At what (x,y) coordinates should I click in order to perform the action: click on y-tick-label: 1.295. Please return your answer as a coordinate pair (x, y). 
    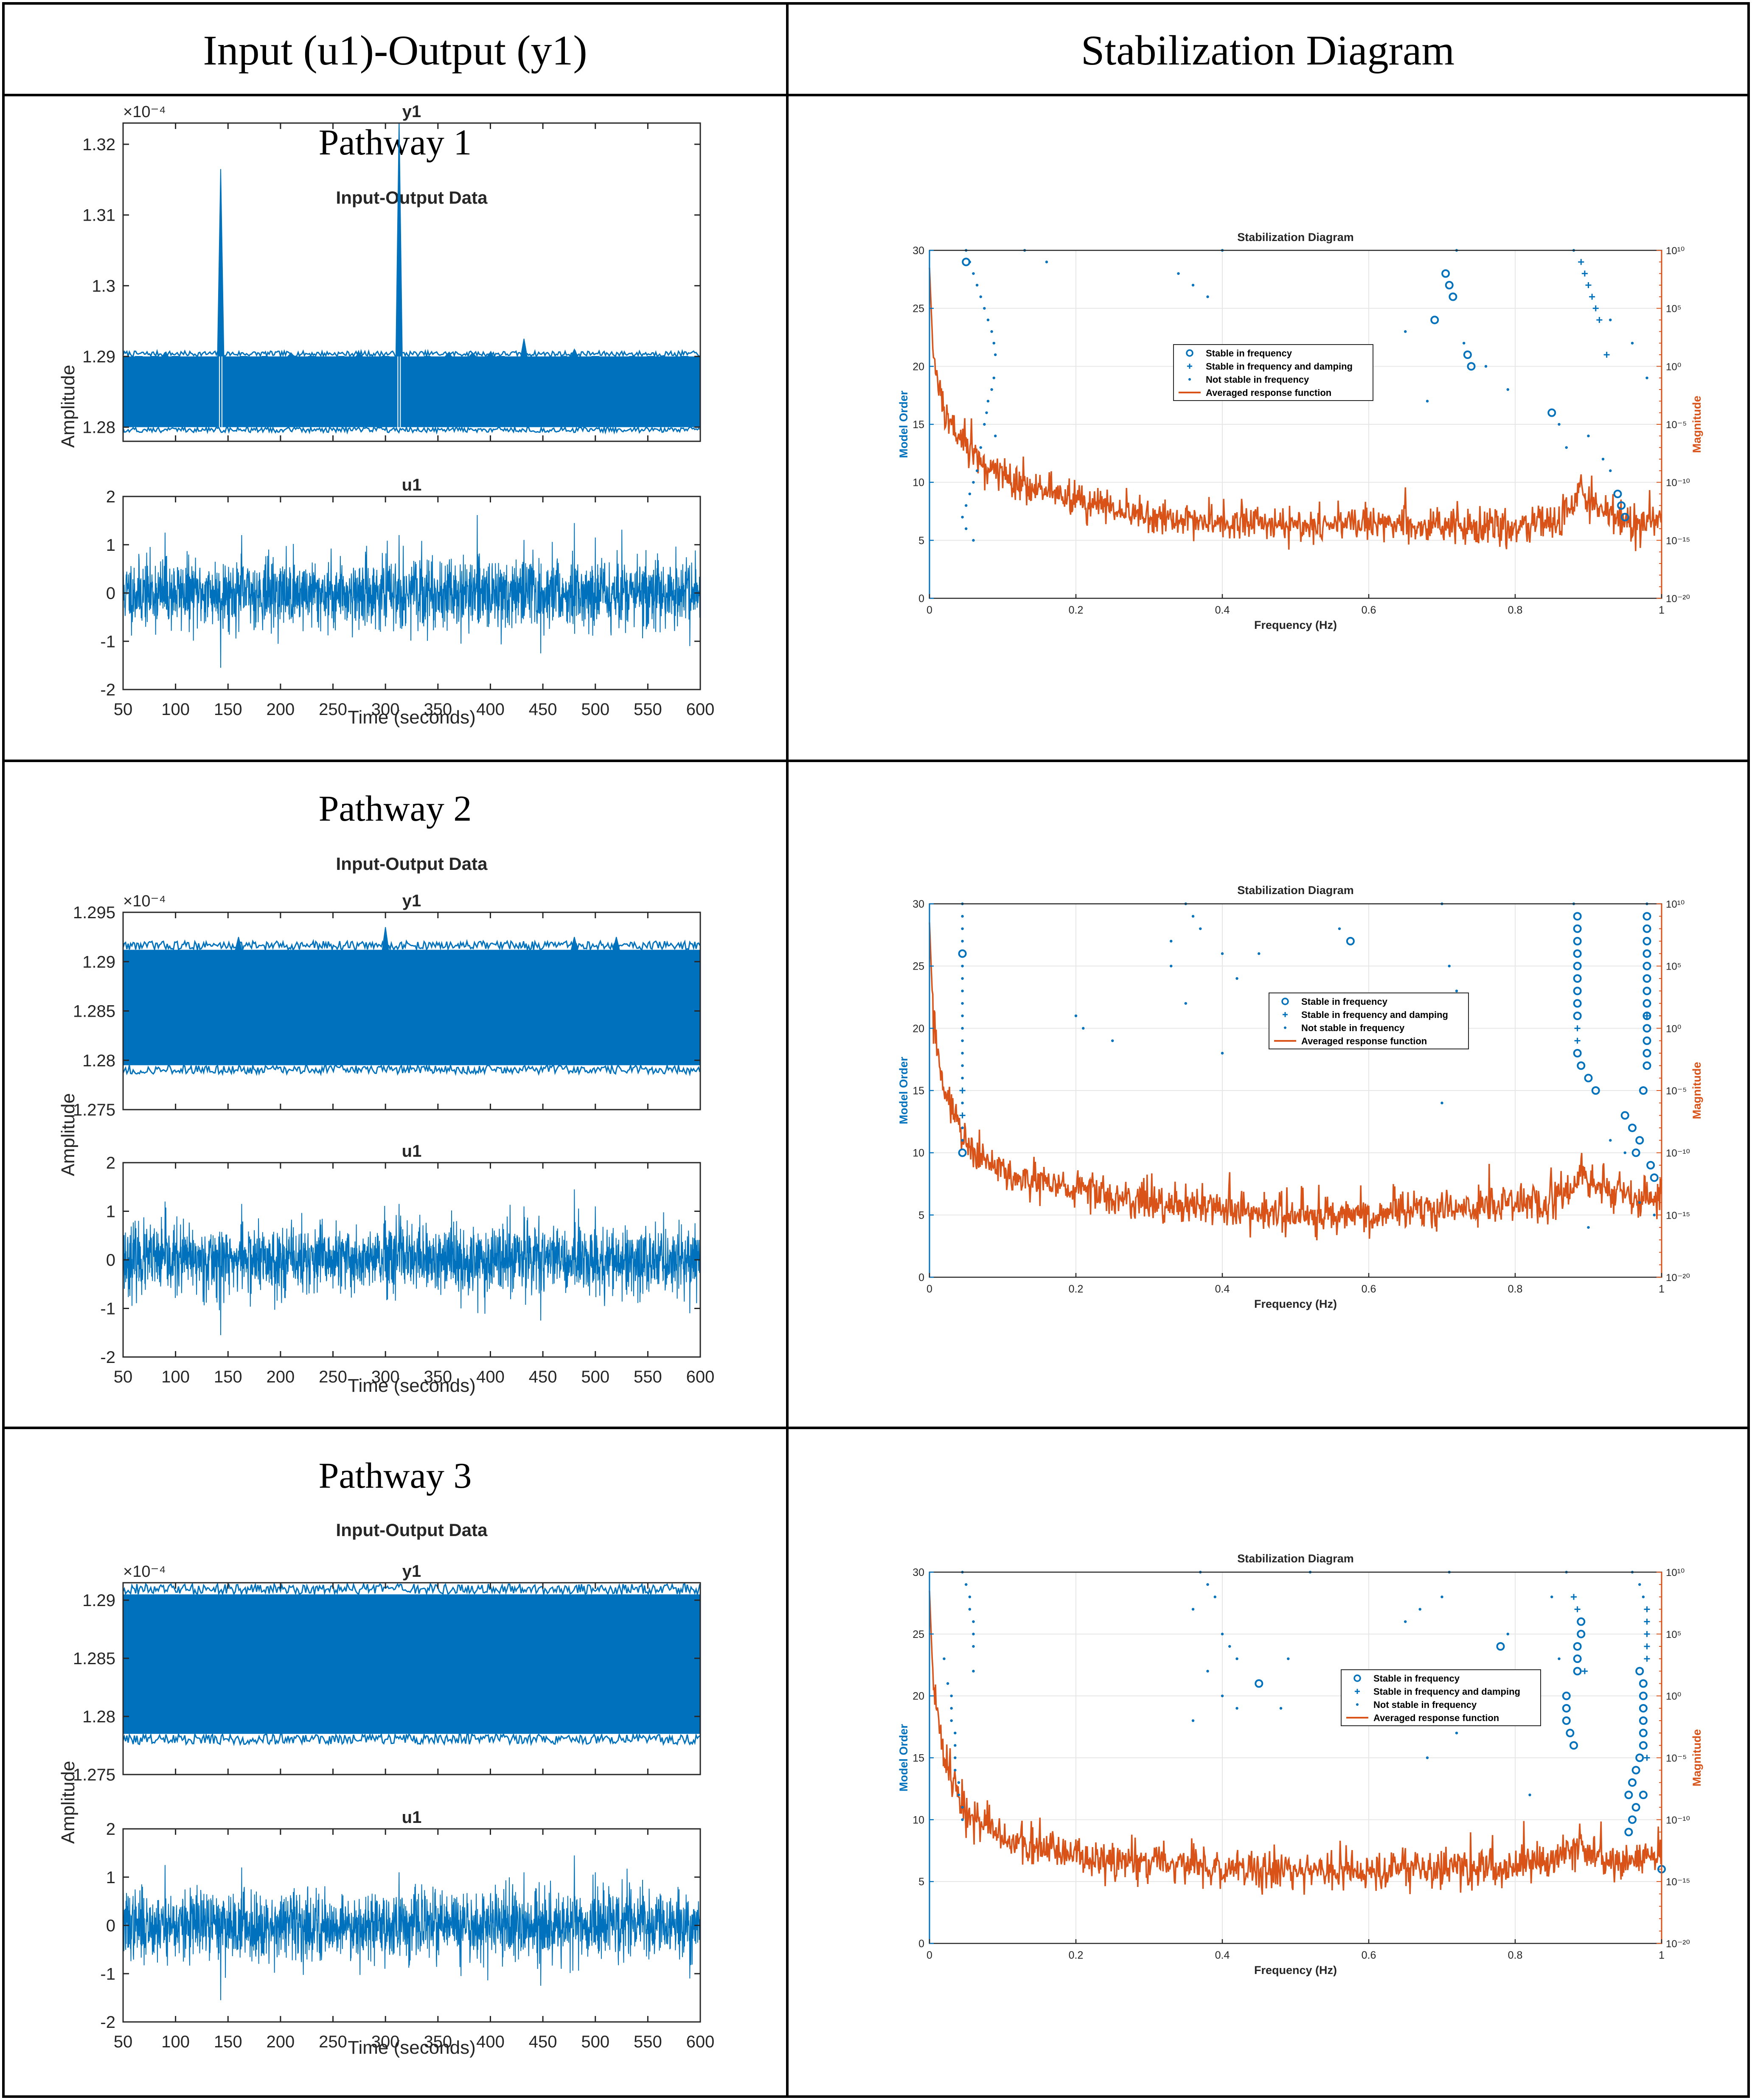
    Looking at the image, I should click on (94, 912).